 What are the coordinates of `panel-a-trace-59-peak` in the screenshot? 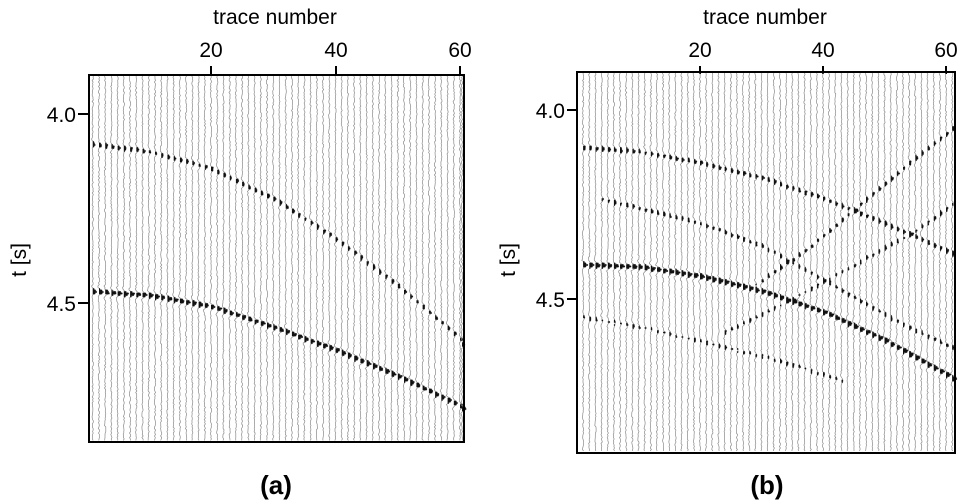 It's located at (455, 368).